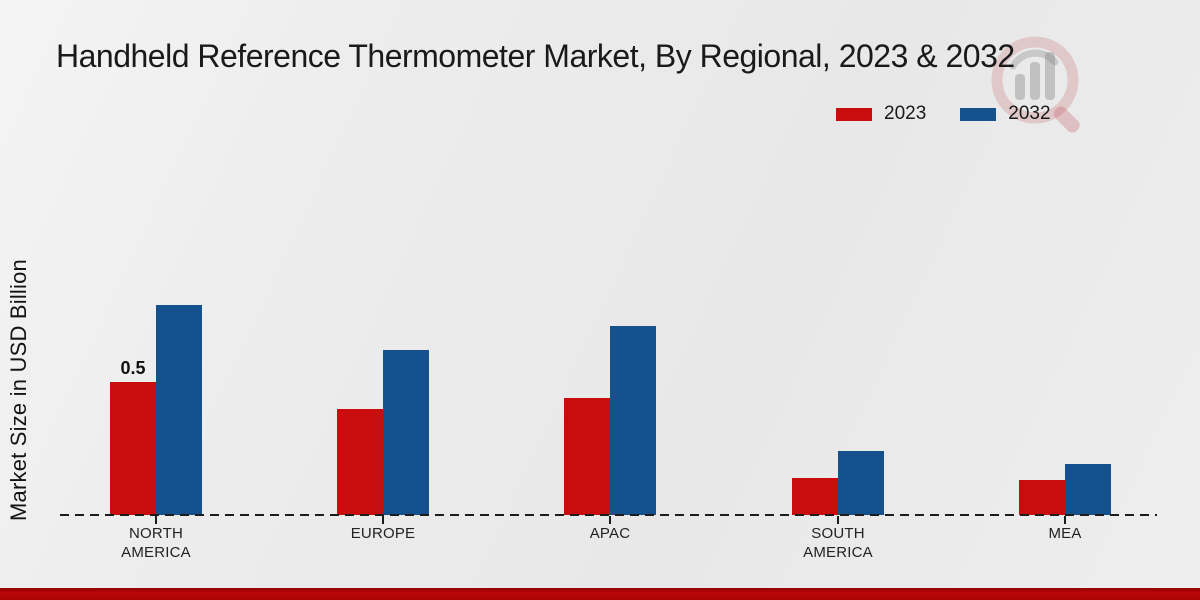  I want to click on legend-item-2032: 2032, so click(1005, 114).